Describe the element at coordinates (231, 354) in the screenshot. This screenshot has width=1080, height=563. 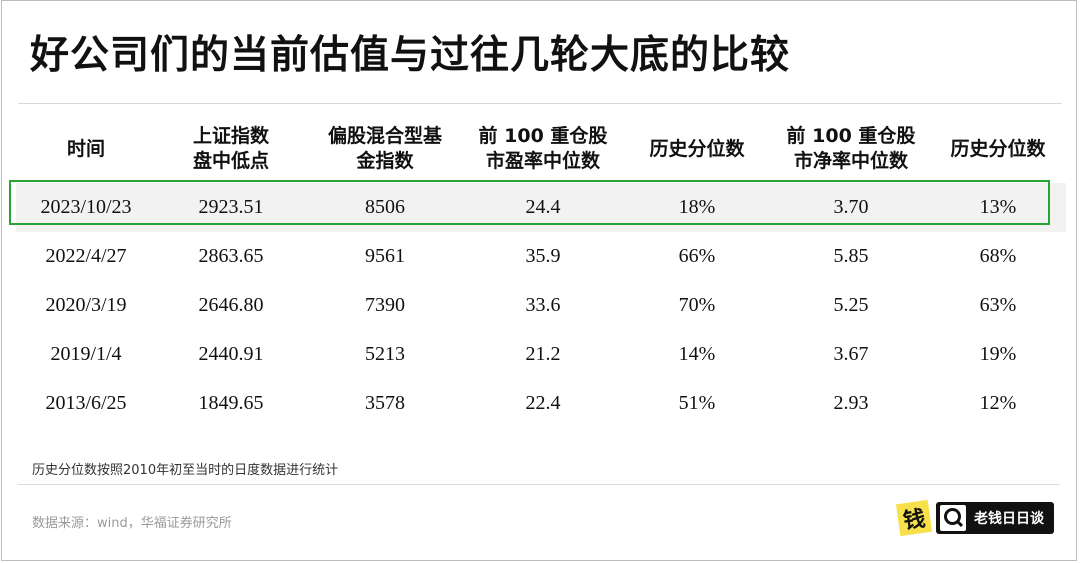
I see `cell-sse-low: 2440.91` at that location.